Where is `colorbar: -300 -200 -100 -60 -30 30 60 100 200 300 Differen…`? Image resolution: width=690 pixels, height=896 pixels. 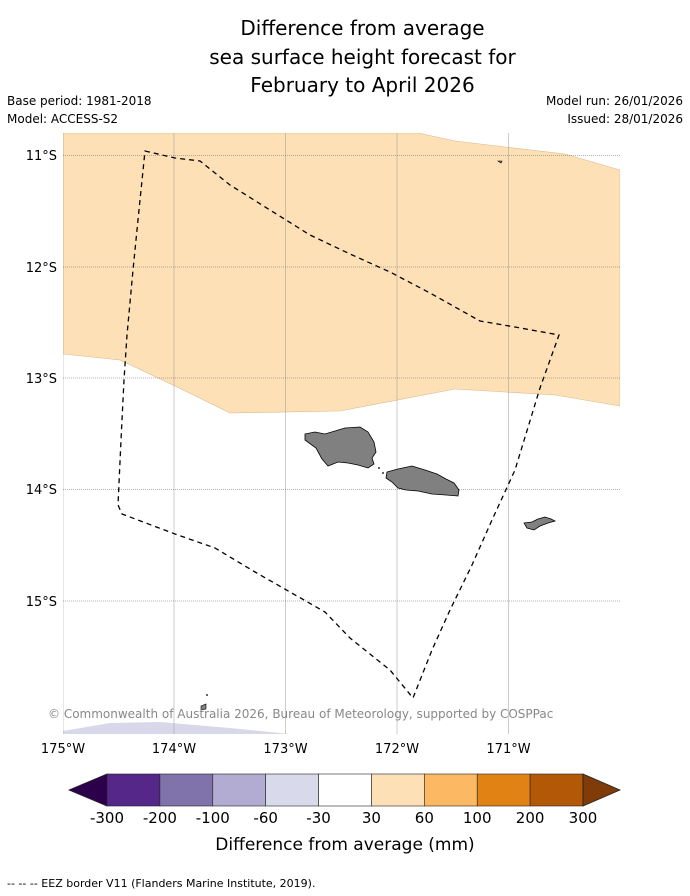
colorbar: -300 -200 -100 -60 -30 30 60 100 200 300 Differen… is located at coordinates (344, 814).